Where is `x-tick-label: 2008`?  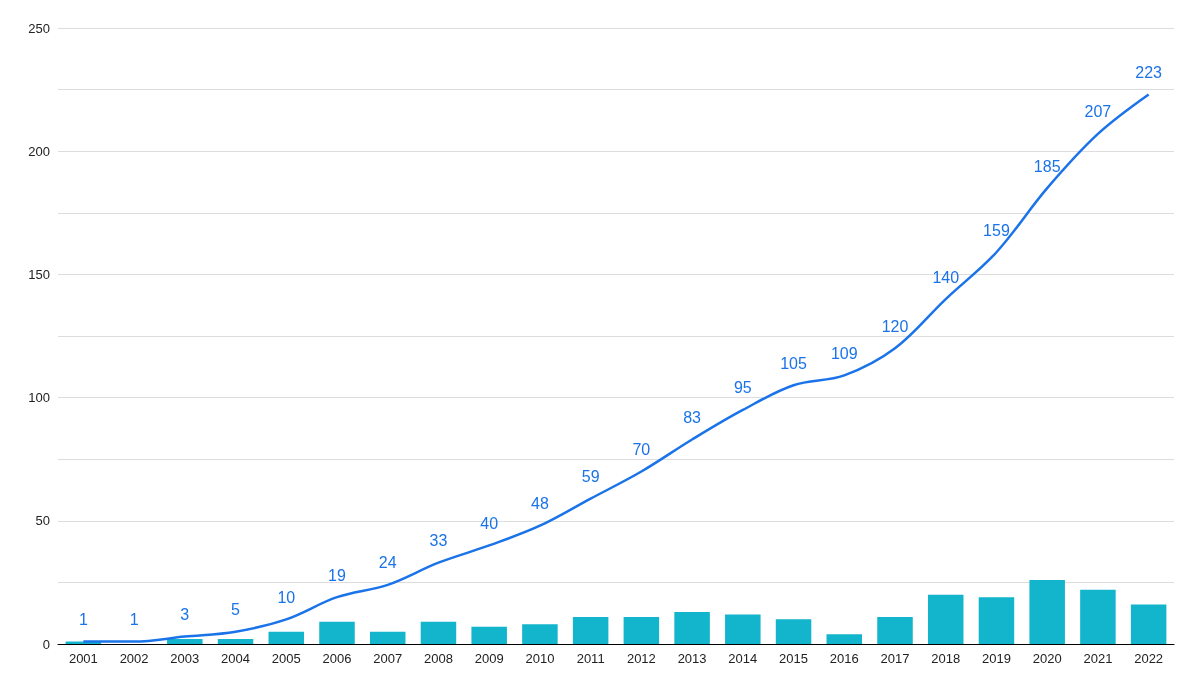 x-tick-label: 2008 is located at coordinates (438, 658).